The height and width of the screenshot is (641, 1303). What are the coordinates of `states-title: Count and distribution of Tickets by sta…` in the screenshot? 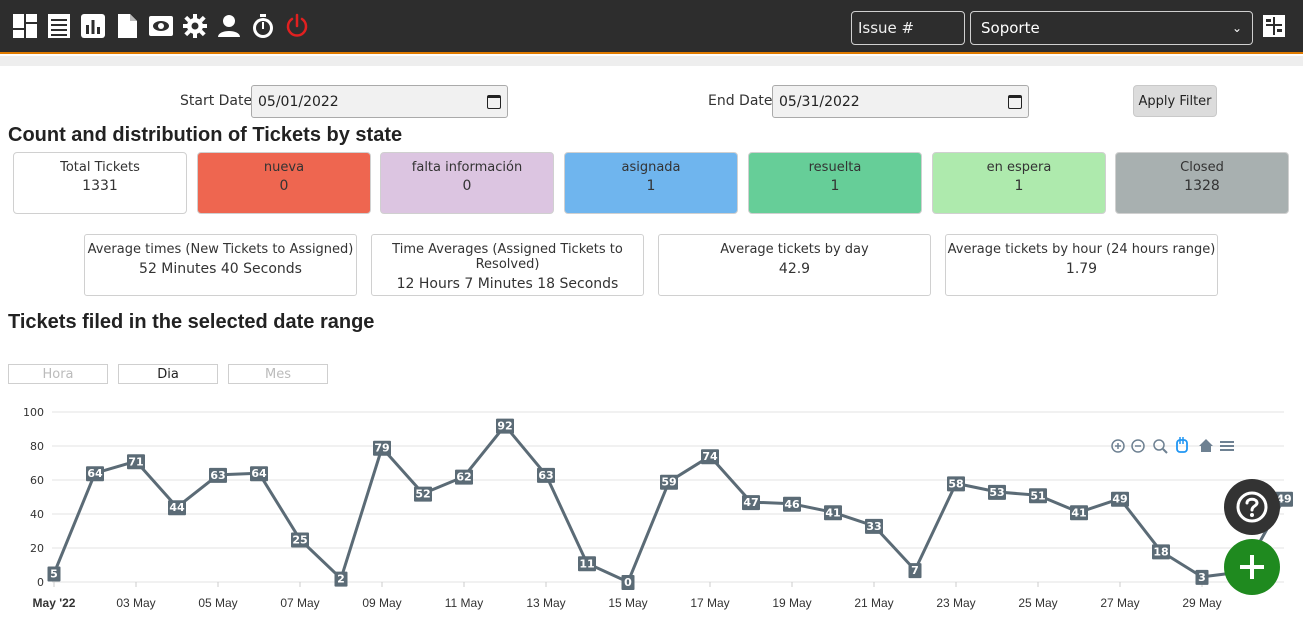 It's located at (205, 135).